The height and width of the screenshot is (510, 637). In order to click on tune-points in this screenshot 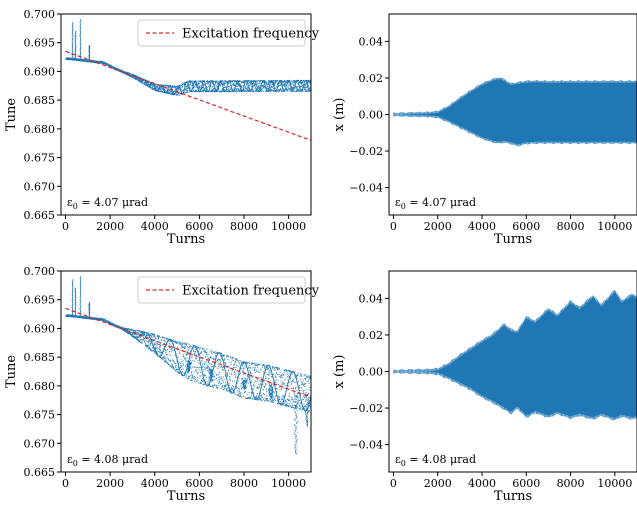, I will do `click(188, 57)`.